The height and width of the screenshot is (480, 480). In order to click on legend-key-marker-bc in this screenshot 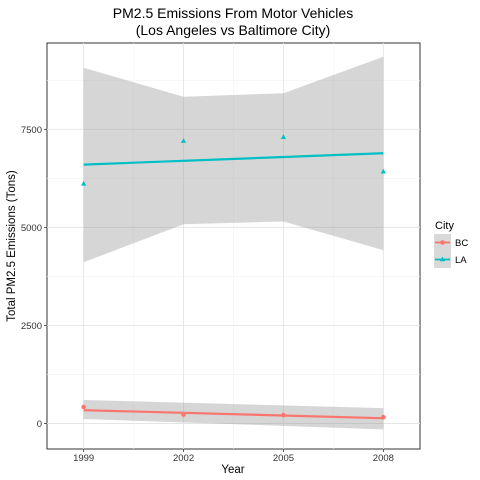, I will do `click(442, 242)`.